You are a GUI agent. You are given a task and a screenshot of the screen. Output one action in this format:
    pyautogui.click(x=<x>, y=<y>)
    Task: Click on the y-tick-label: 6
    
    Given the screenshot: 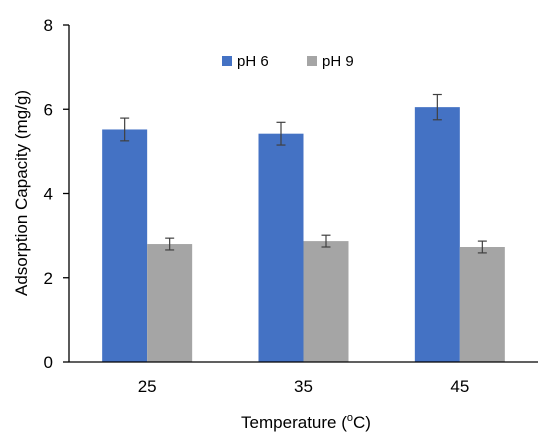 What is the action you would take?
    pyautogui.click(x=48, y=109)
    